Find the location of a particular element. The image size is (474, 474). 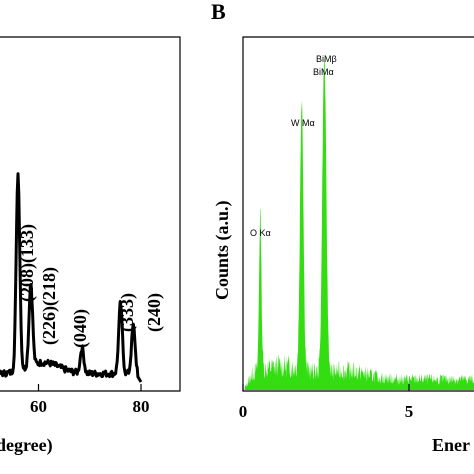

eds-peak-label-3: BiMα is located at coordinates (323, 72).